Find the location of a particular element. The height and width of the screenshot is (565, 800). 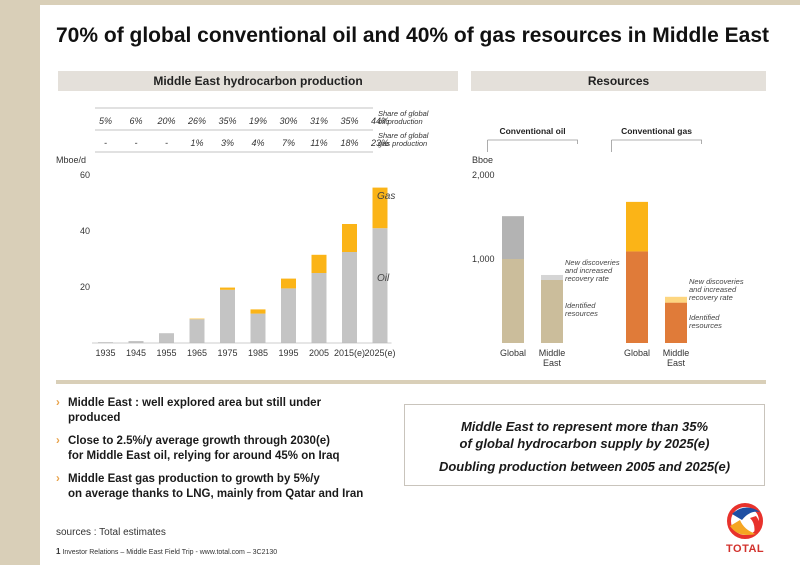

y-tick-label: 60 is located at coordinates (85, 175).